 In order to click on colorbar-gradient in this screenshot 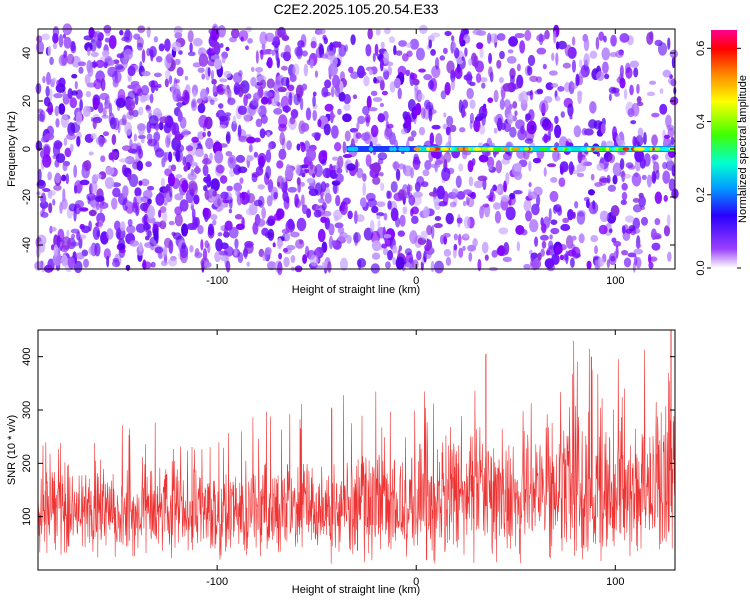, I will do `click(724, 149)`.